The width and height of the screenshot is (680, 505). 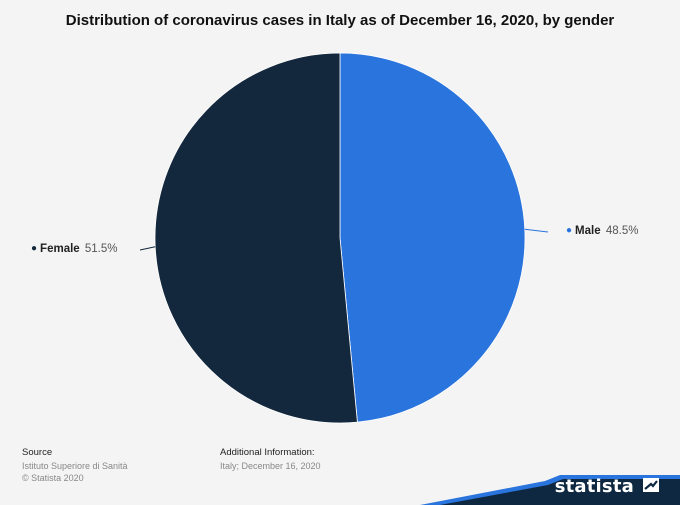 What do you see at coordinates (651, 485) in the screenshot?
I see `statista-logo-icon` at bounding box center [651, 485].